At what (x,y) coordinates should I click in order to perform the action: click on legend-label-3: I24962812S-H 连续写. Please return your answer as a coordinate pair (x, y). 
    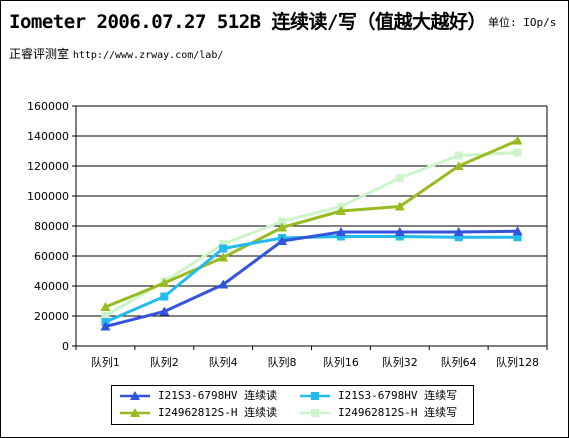
    Looking at the image, I should click on (398, 412).